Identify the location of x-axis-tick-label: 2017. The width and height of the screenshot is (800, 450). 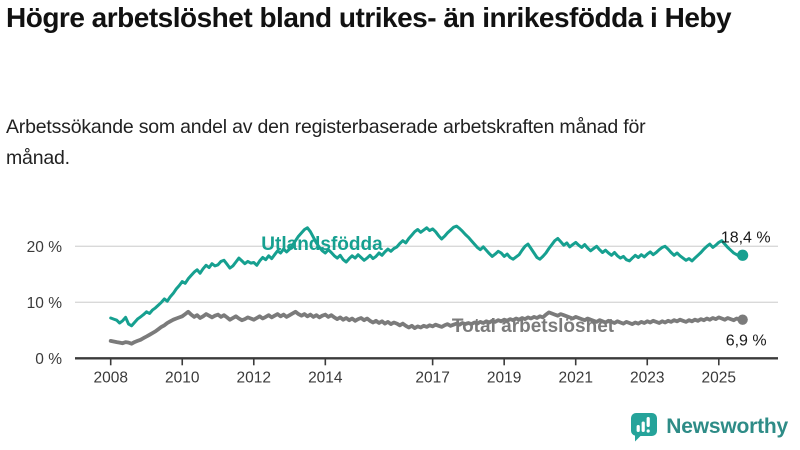
(432, 377).